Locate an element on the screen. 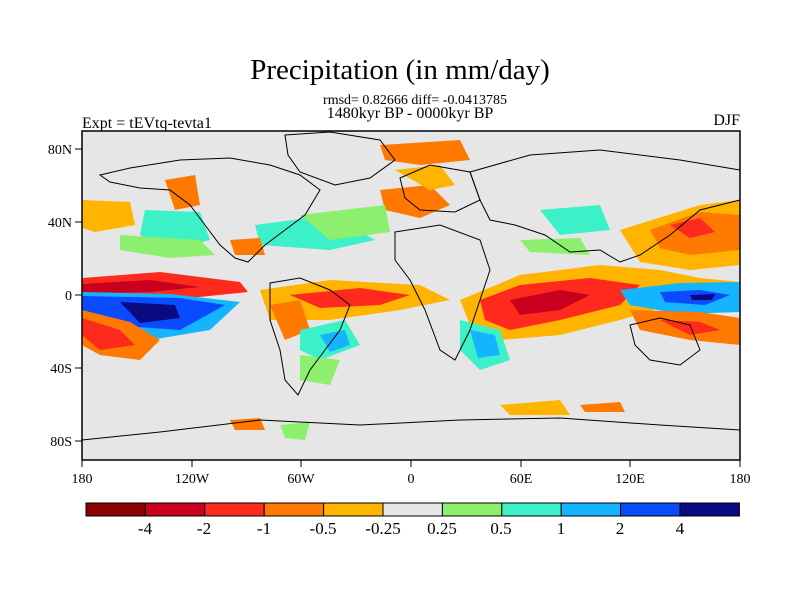 Image resolution: width=800 pixels, height=600 pixels. season-label: DJF is located at coordinates (726, 120).